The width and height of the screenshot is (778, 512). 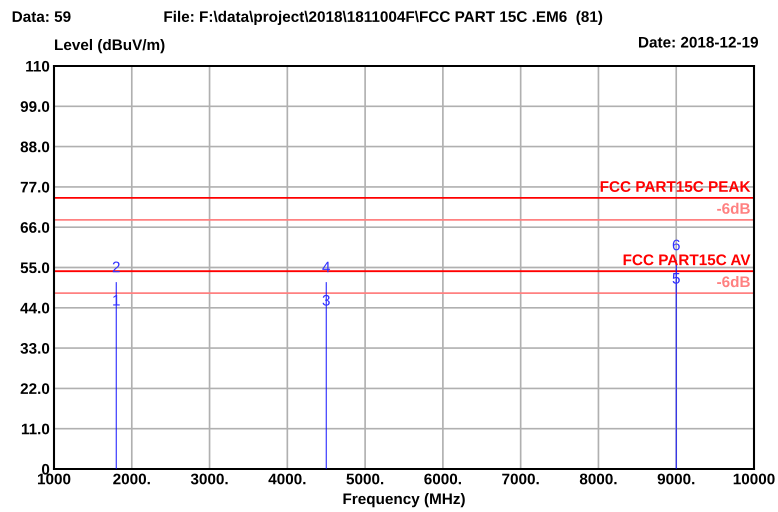 What do you see at coordinates (46, 469) in the screenshot?
I see `y-tick-label: 0` at bounding box center [46, 469].